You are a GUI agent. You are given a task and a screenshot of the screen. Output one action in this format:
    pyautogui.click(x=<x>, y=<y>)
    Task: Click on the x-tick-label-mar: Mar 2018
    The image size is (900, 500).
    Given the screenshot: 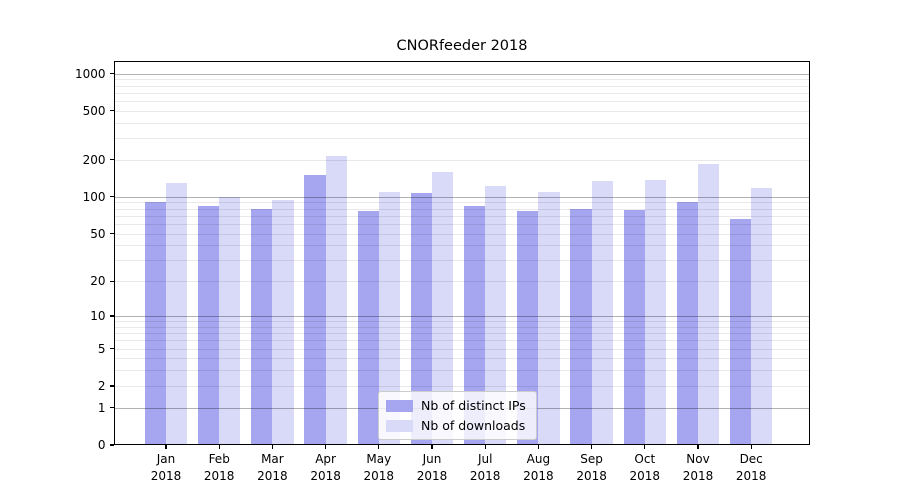 What is the action you would take?
    pyautogui.click(x=272, y=467)
    